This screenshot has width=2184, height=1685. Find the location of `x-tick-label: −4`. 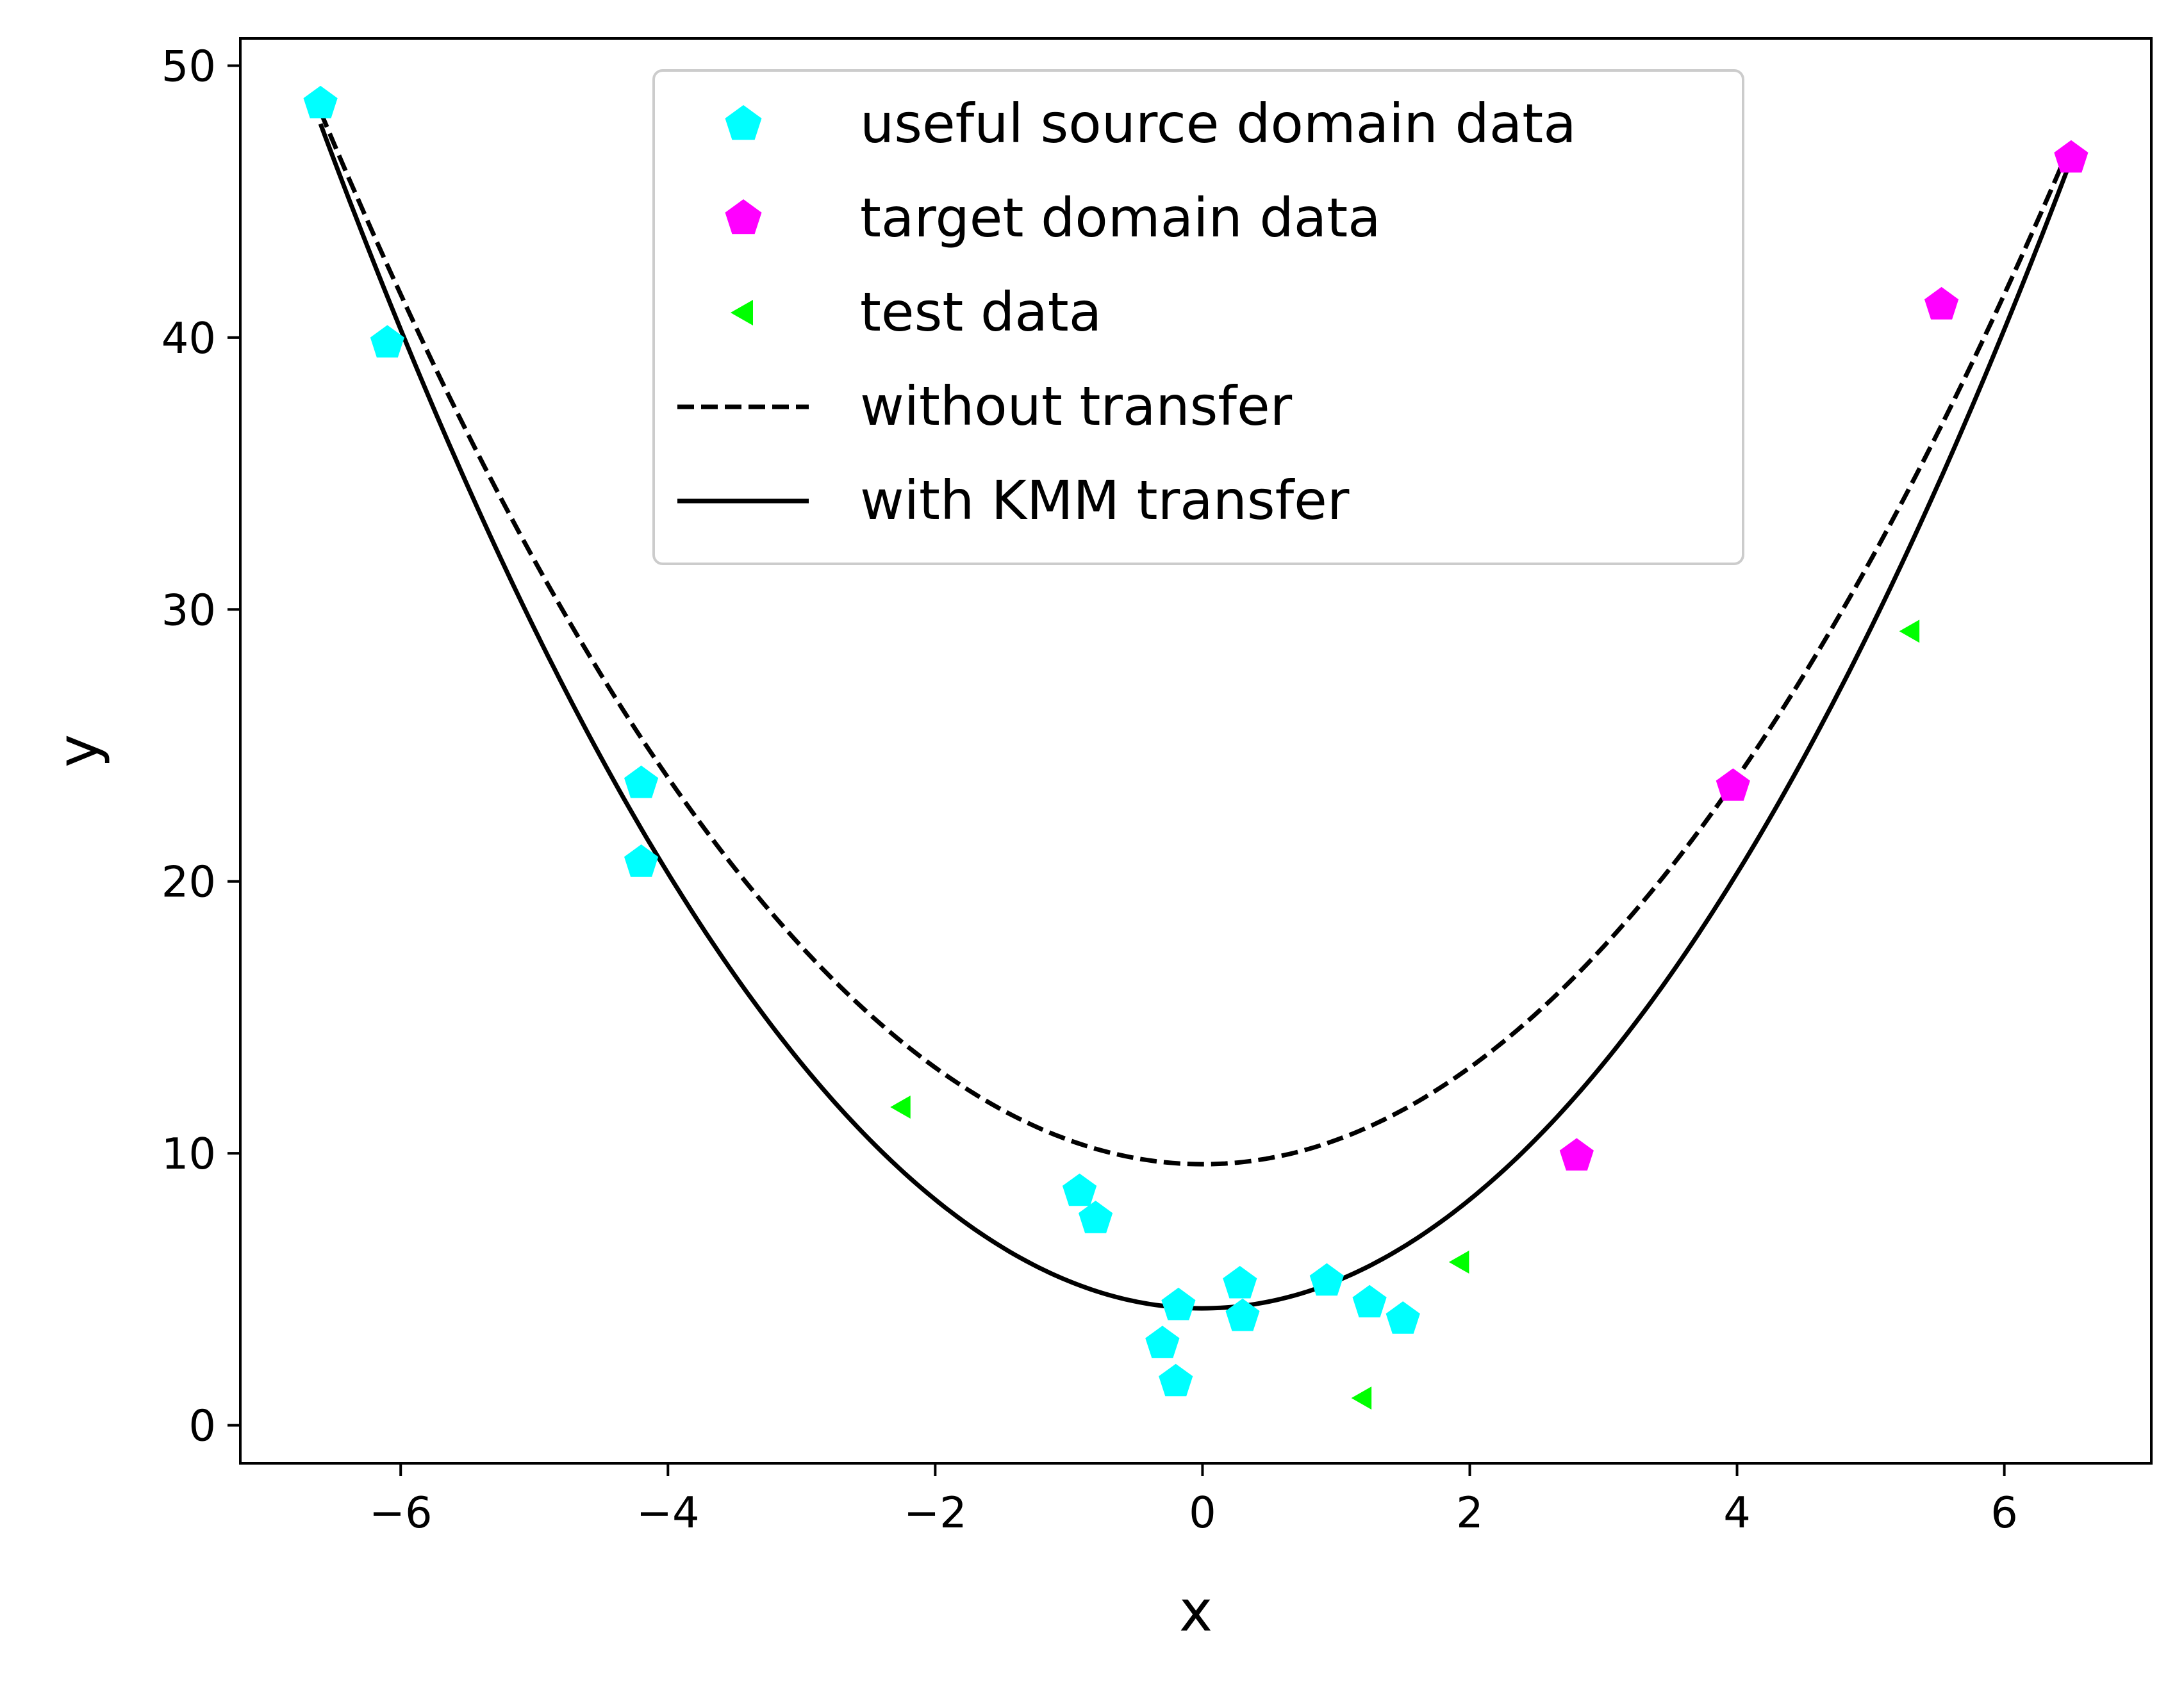

x-tick-label: −4 is located at coordinates (668, 1513).